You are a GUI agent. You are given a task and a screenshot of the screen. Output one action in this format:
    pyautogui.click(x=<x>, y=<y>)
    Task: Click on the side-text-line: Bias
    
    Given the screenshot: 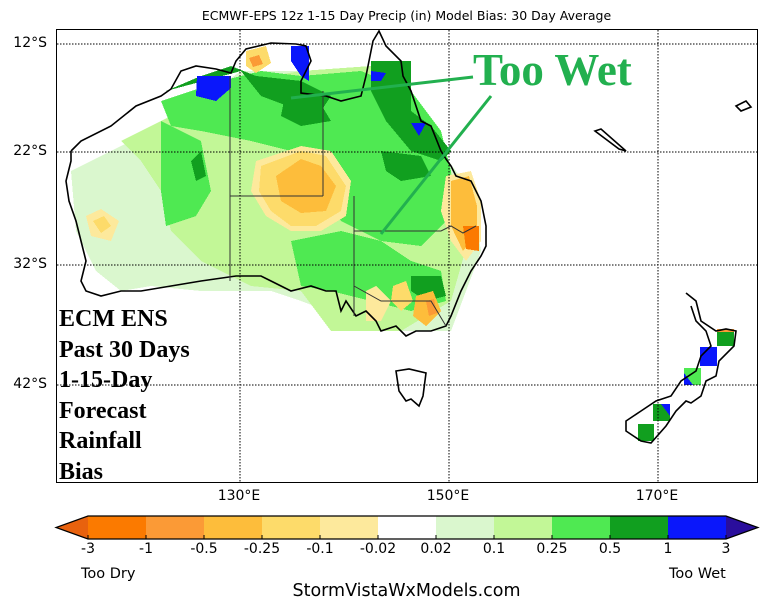 What is the action you would take?
    pyautogui.click(x=81, y=471)
    